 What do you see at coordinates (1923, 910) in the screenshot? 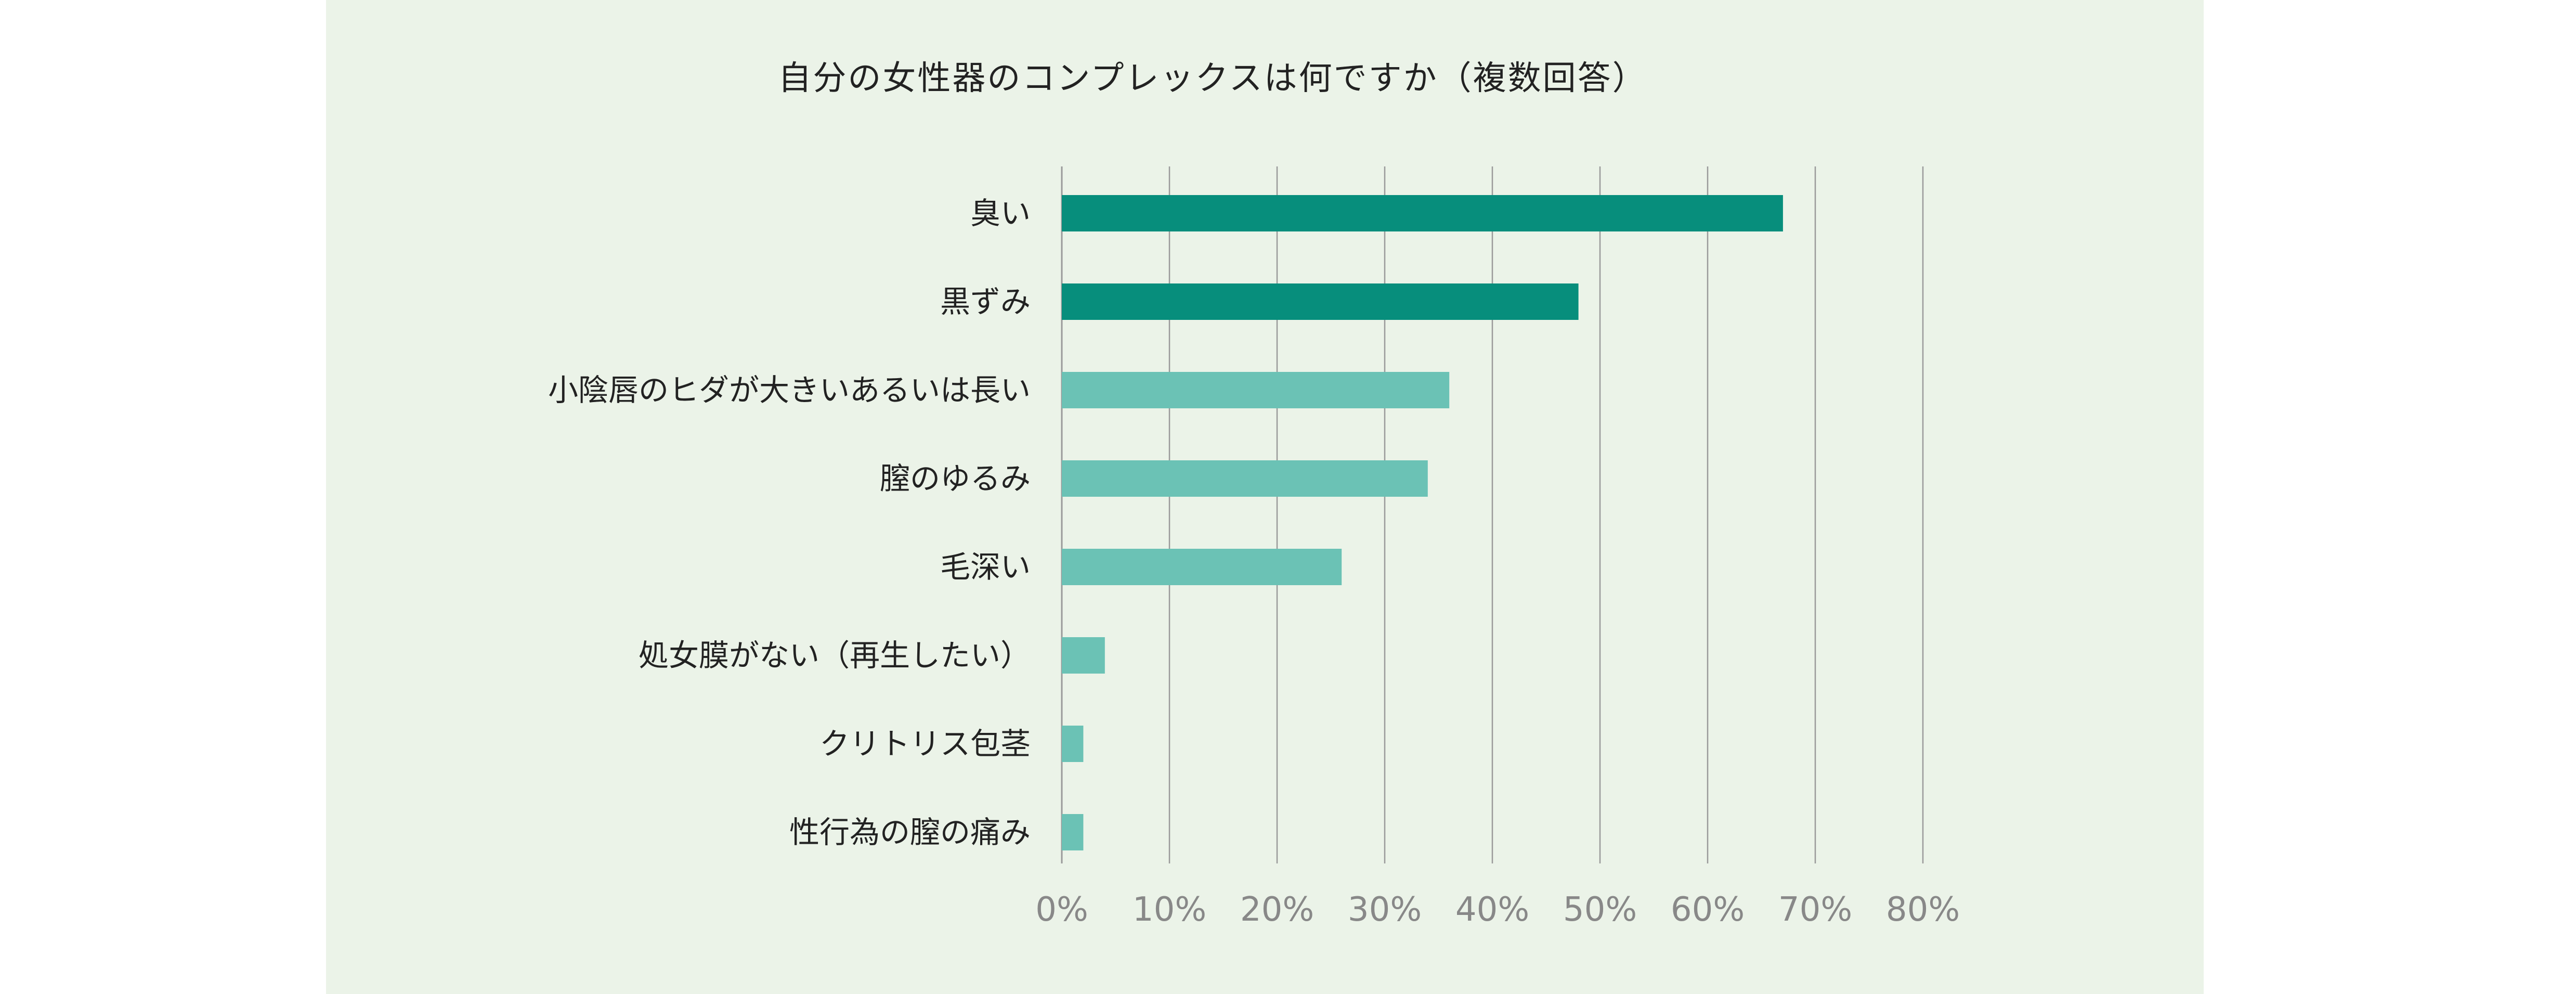
I see `x-tick-label: 80%` at bounding box center [1923, 910].